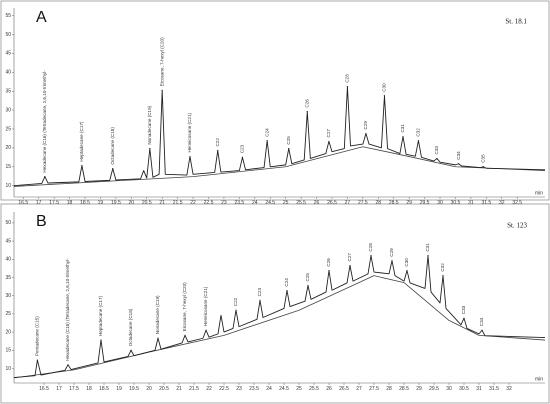  I want to click on peak-label: C23, so click(242, 148).